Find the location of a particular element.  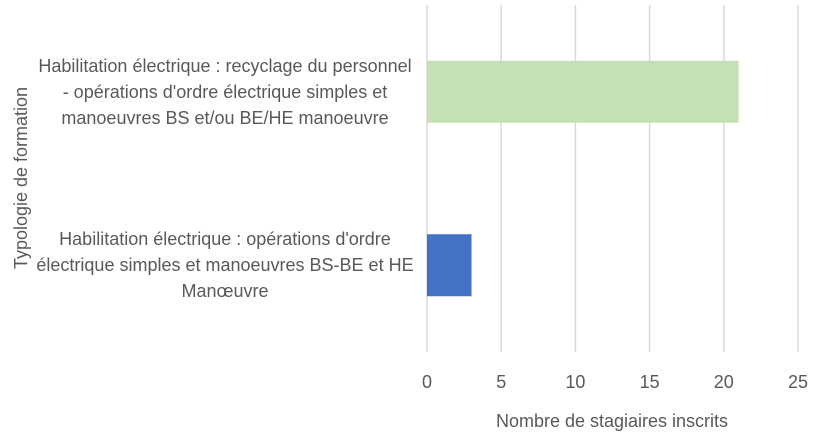

y-axis-title: Typologie de formation is located at coordinates (21, 178).